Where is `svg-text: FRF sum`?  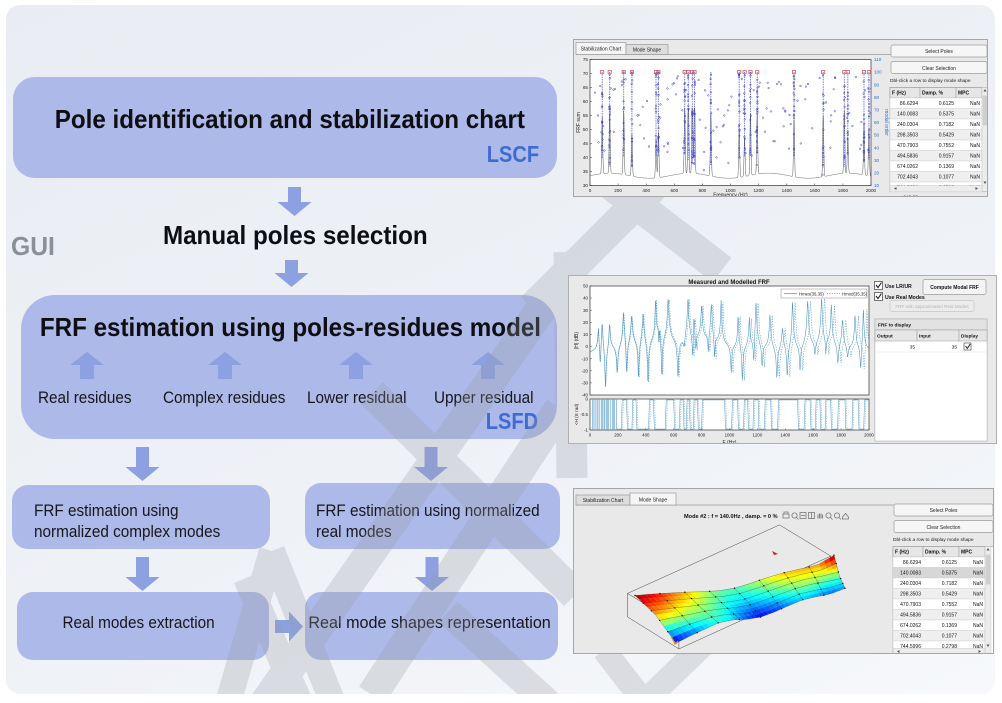
svg-text: FRF sum is located at coordinates (579, 122).